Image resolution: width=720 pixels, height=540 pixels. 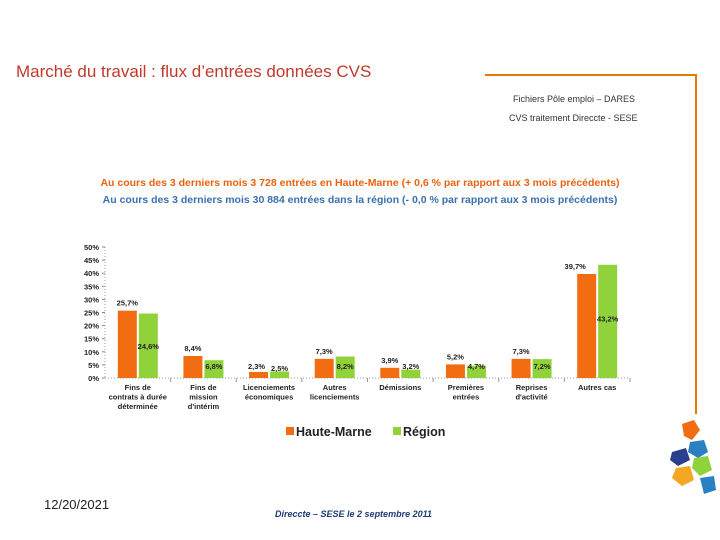 I want to click on y-tick-label: 10%, so click(x=91, y=352).